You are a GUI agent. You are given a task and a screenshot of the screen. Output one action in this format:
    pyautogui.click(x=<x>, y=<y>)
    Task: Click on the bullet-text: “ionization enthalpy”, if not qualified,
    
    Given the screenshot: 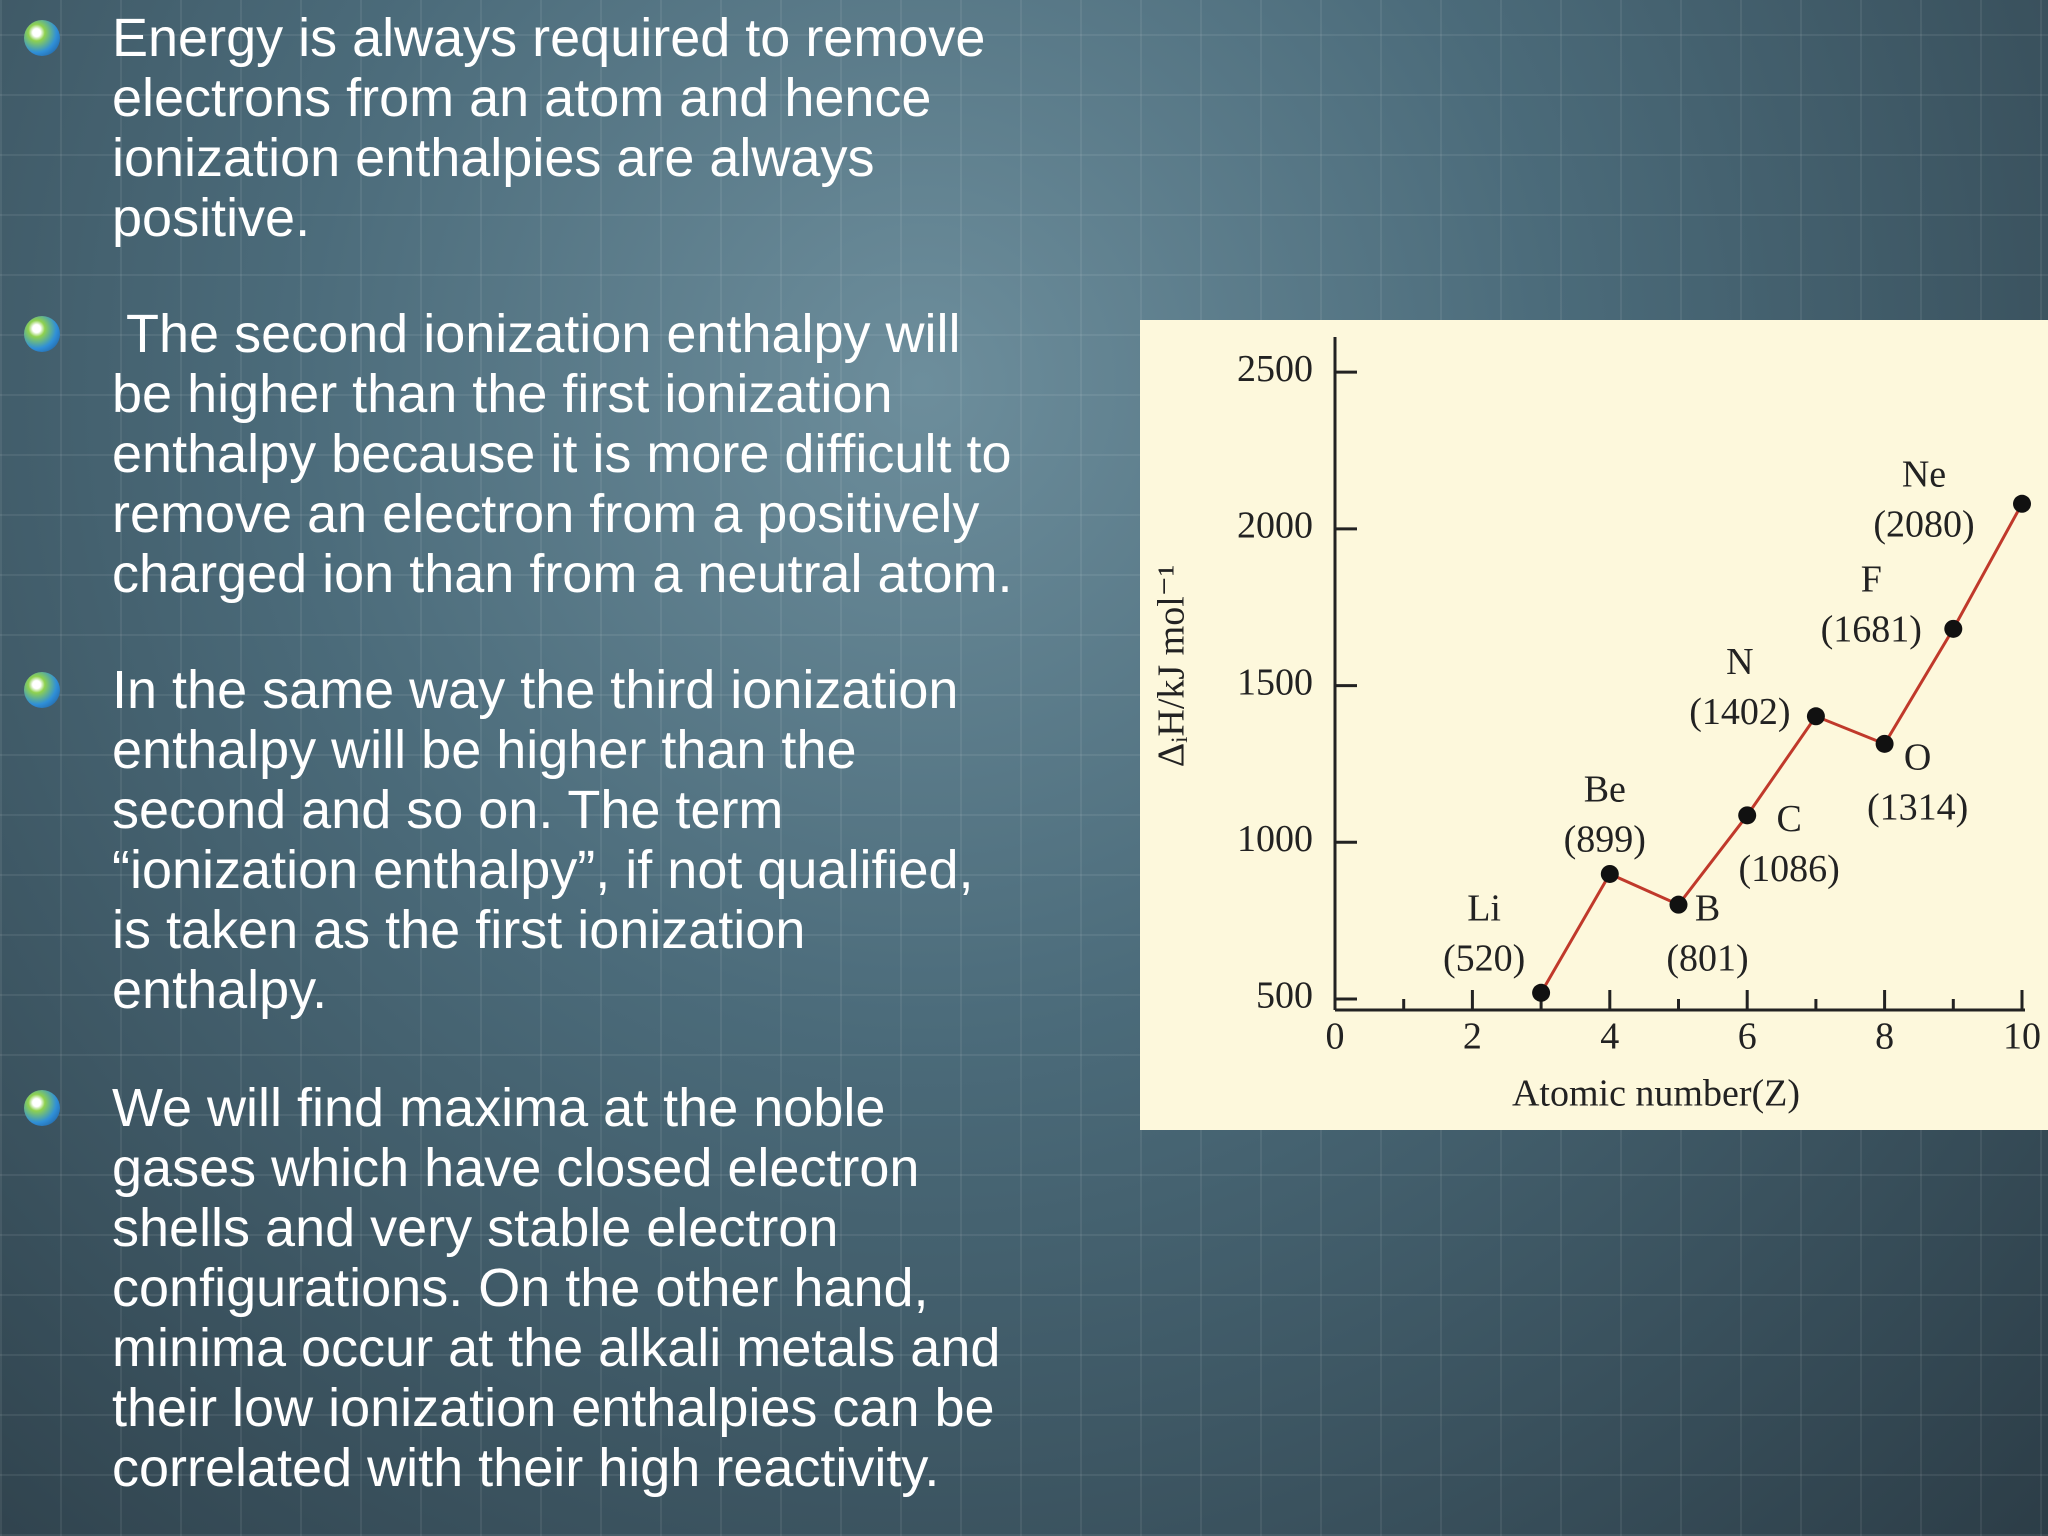 What is the action you would take?
    pyautogui.click(x=543, y=870)
    